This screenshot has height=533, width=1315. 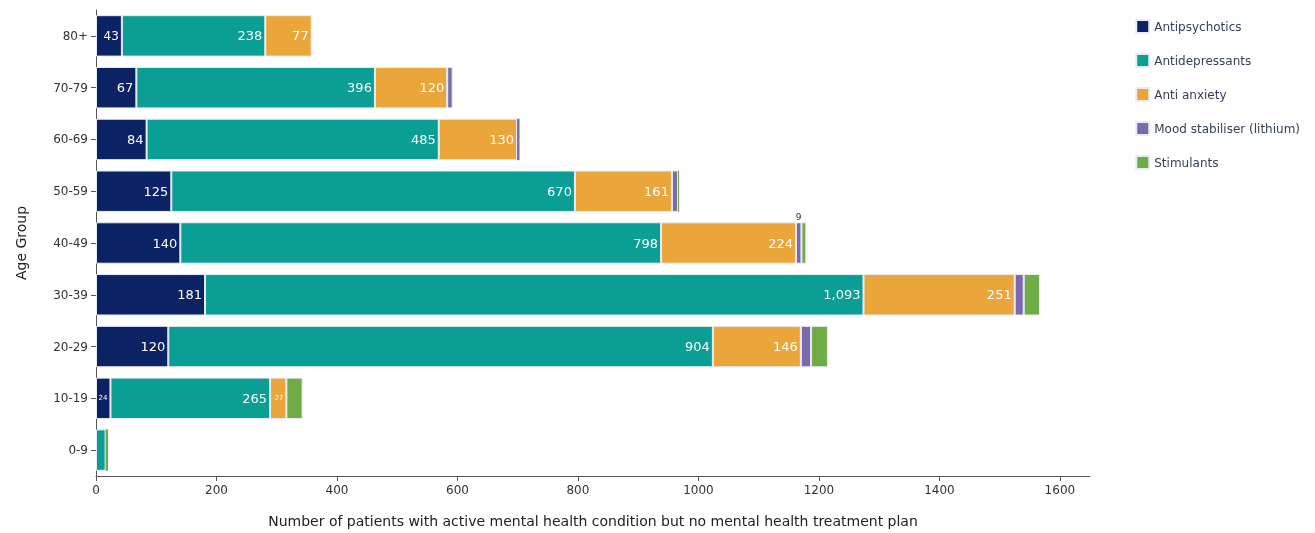 I want to click on data-label: 43, so click(x=111, y=35).